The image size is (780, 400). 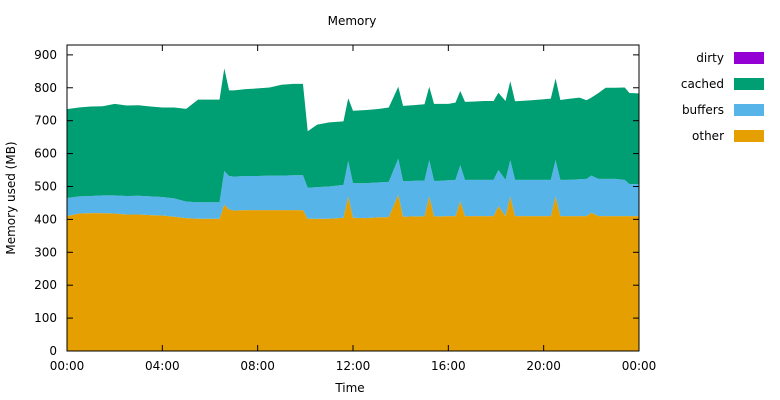 I want to click on y-tick: 300, so click(x=336, y=252).